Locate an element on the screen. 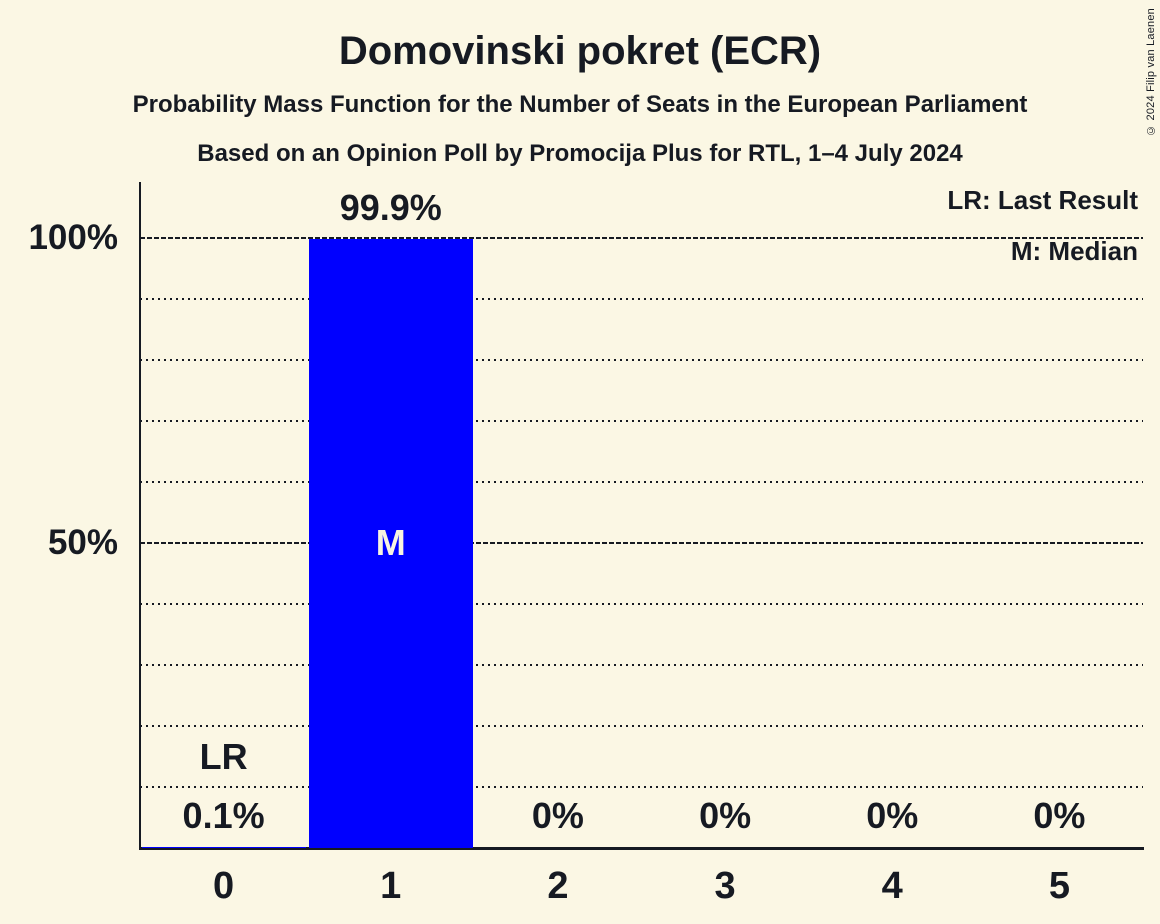 This screenshot has height=924, width=1160. legend-last-result: LR: Last Result is located at coordinates (1042, 200).